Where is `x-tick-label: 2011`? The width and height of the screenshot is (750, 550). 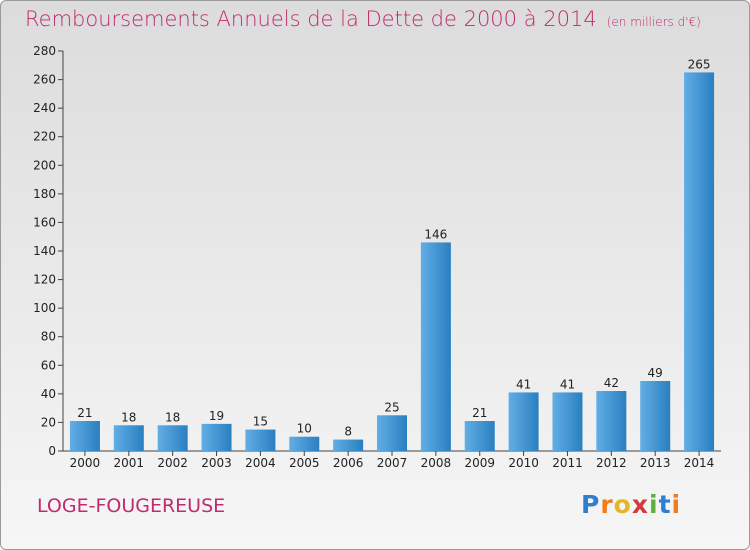
x-tick-label: 2011 is located at coordinates (567, 463).